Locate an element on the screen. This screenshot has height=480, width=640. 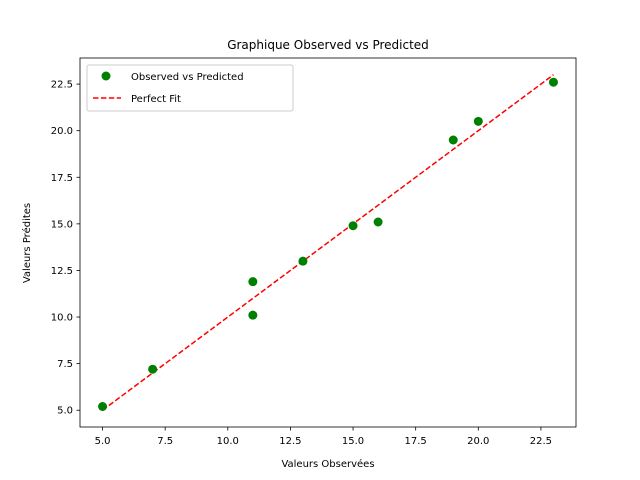
legend-scatter-marker is located at coordinates (106, 76).